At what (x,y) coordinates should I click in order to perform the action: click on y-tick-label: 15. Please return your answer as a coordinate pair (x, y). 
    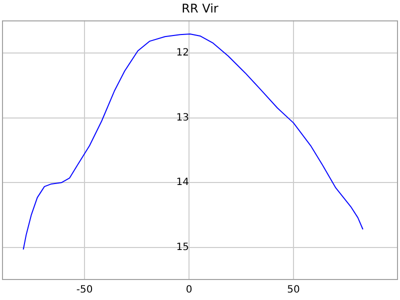
    Looking at the image, I should click on (183, 248).